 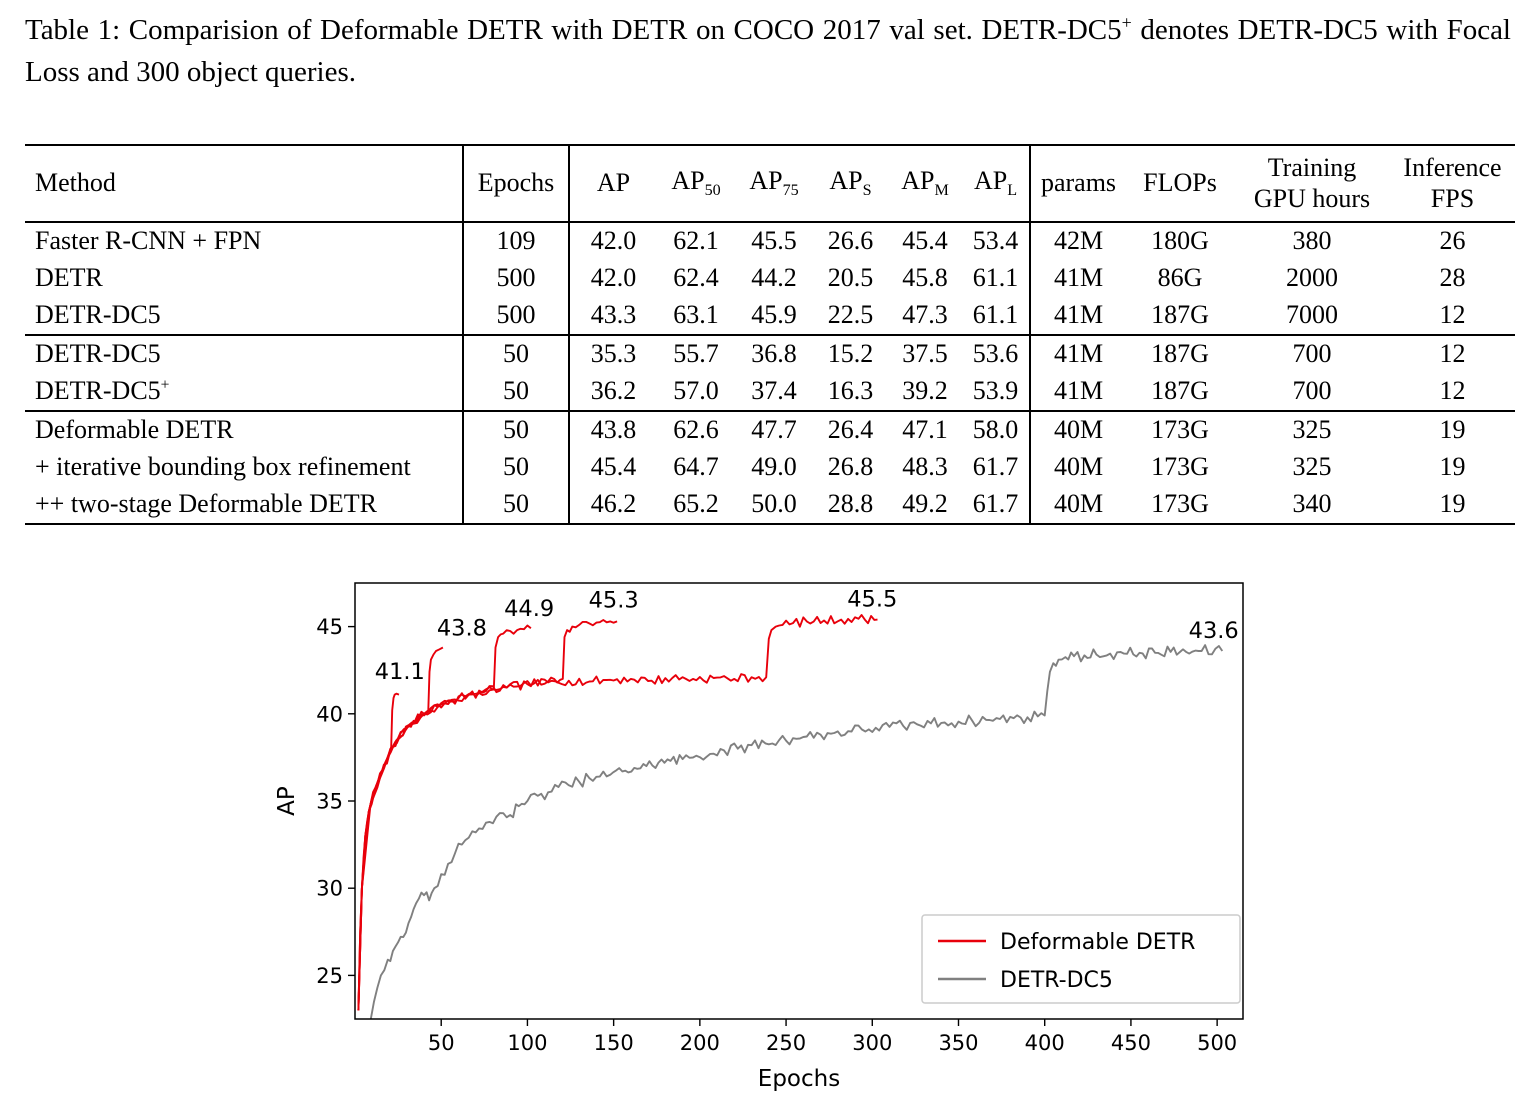 I want to click on x-axis-label: Epochs, so click(x=799, y=1078).